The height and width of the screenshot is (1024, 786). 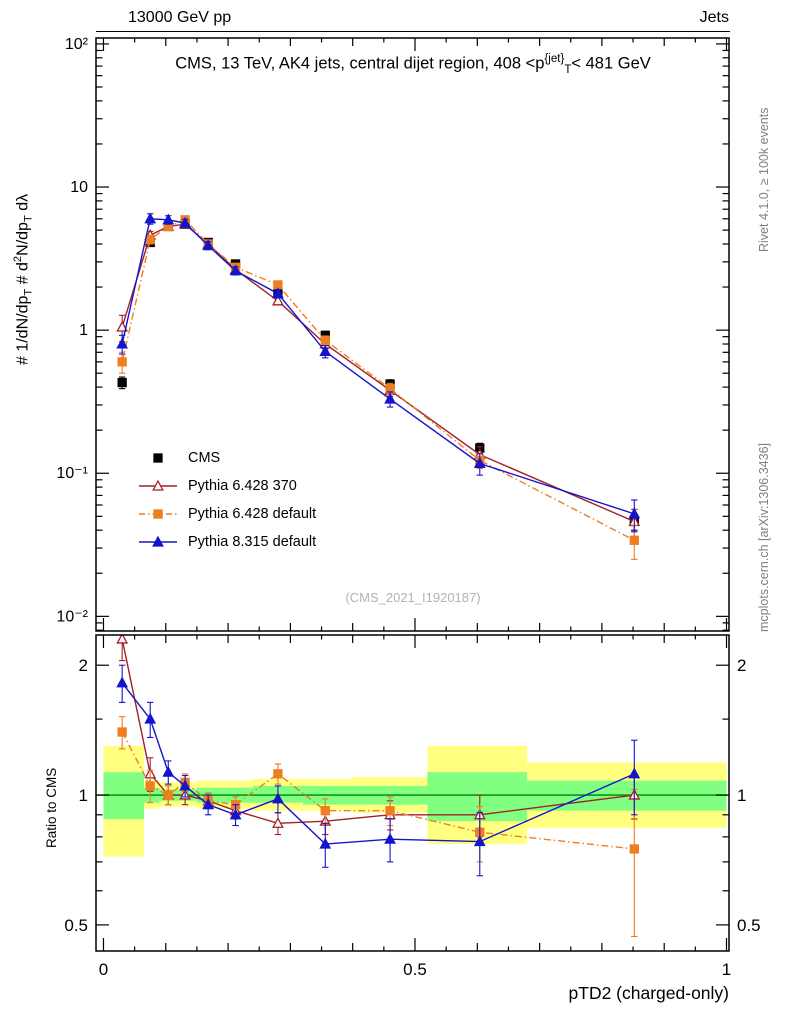 What do you see at coordinates (76, 925) in the screenshot?
I see `ratio-y-tick-label-left: 0.5` at bounding box center [76, 925].